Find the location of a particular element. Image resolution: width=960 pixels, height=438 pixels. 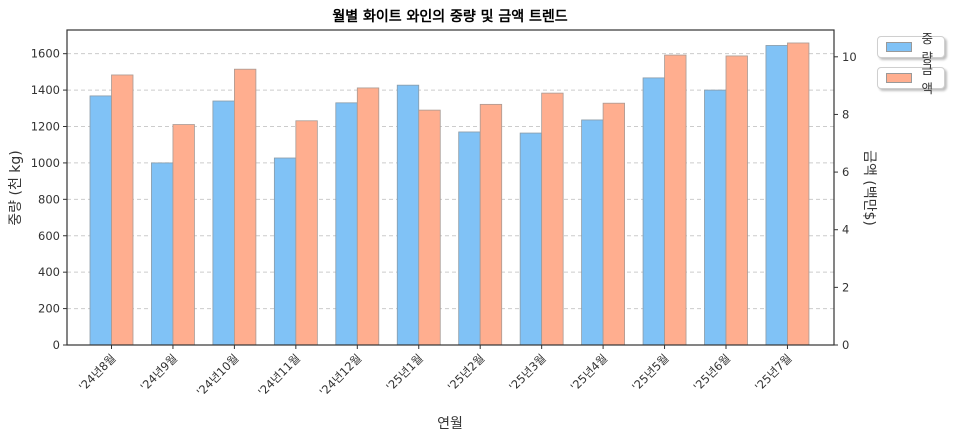

y2-axis-label: 금액 (백만$) is located at coordinates (869, 188).